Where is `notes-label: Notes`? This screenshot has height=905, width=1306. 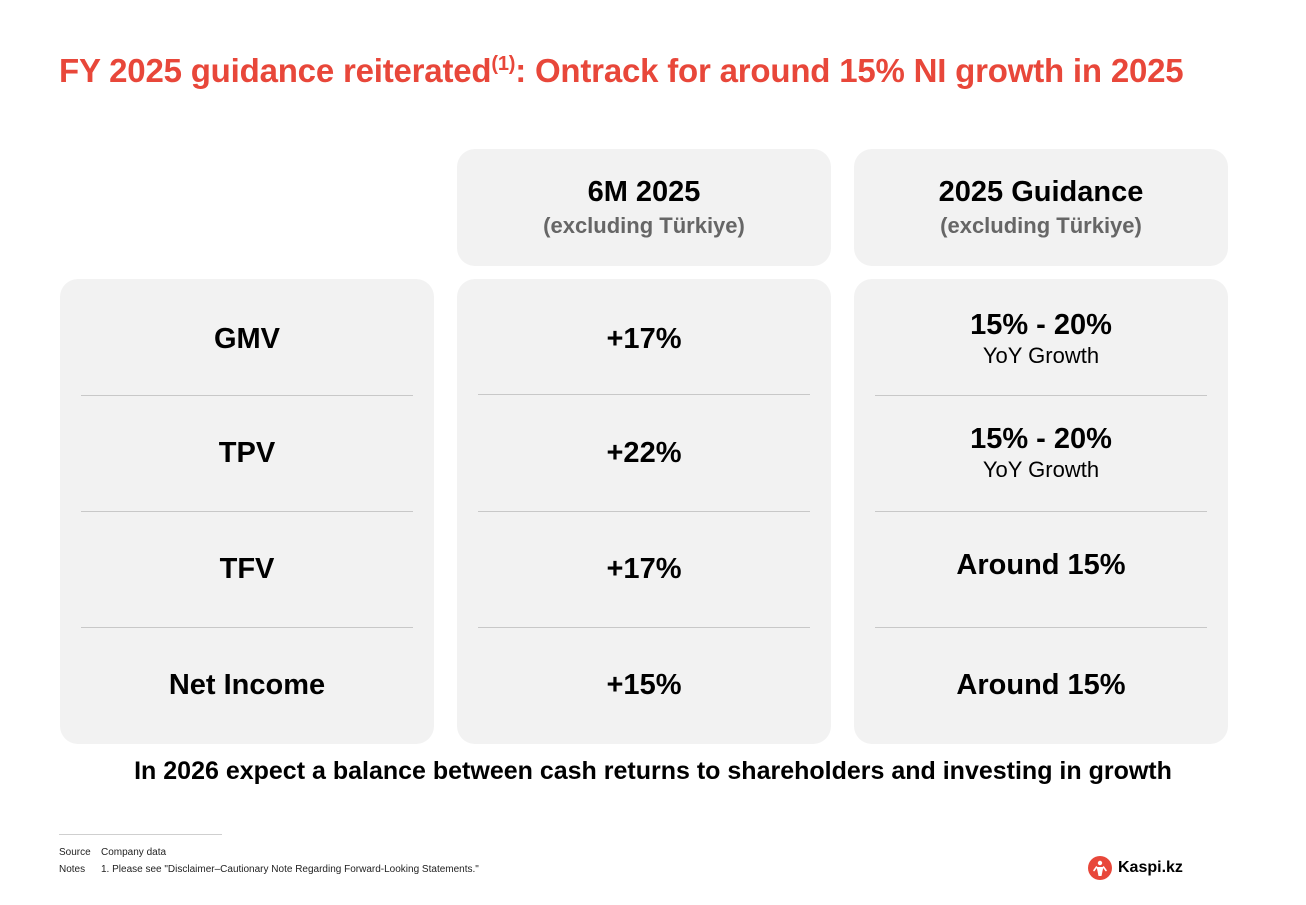
notes-label: Notes is located at coordinates (72, 869).